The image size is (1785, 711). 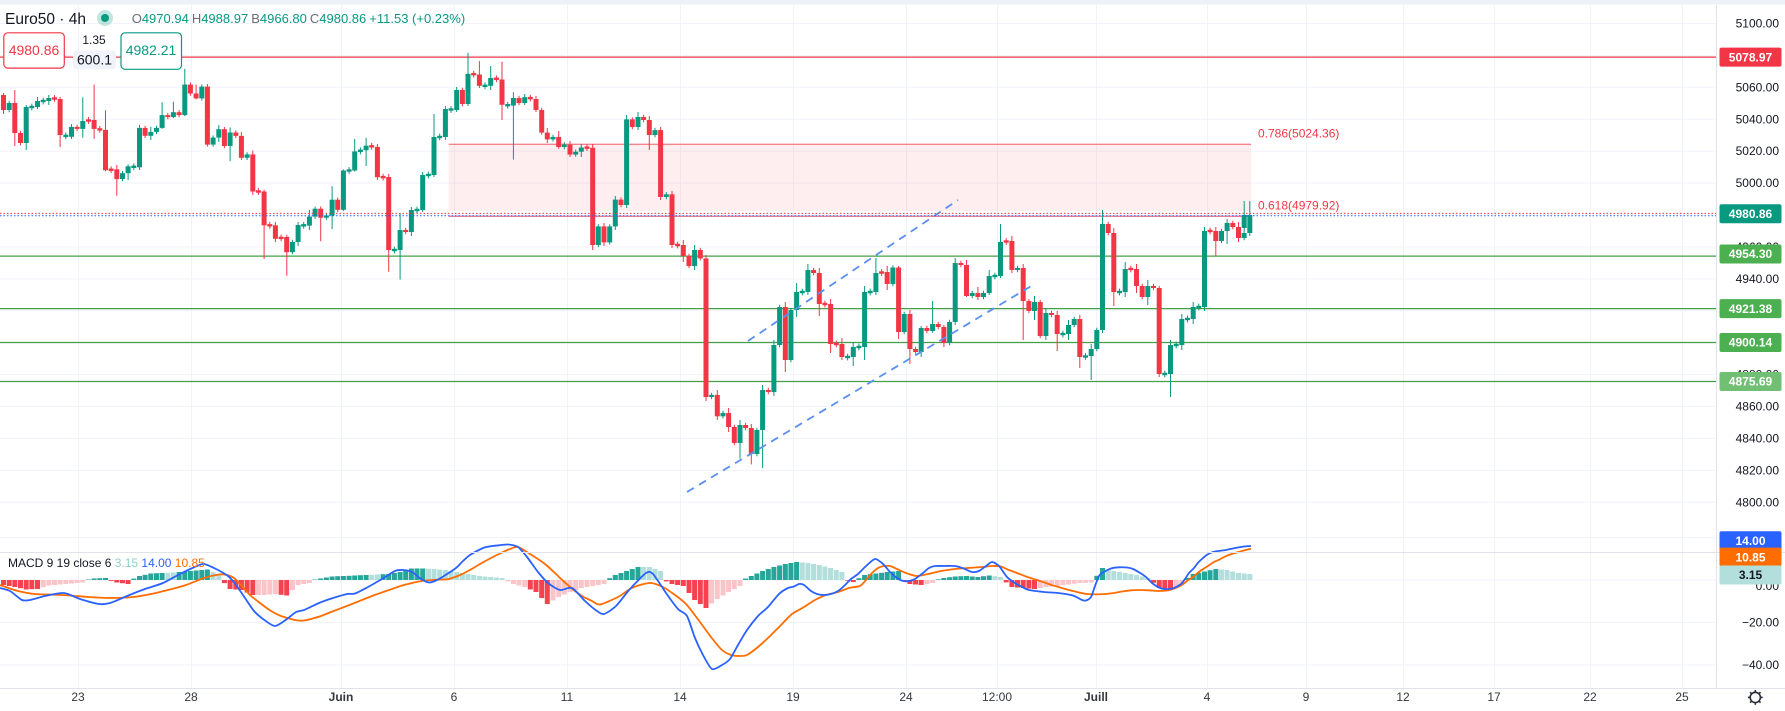 What do you see at coordinates (680, 697) in the screenshot?
I see `svg-text: 14` at bounding box center [680, 697].